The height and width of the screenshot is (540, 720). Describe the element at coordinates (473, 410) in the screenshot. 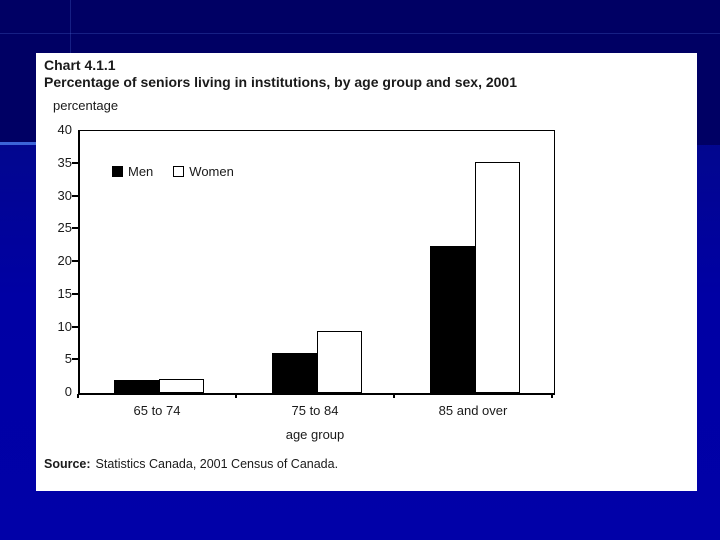

I see `x-category-label-2: 85 and over` at that location.